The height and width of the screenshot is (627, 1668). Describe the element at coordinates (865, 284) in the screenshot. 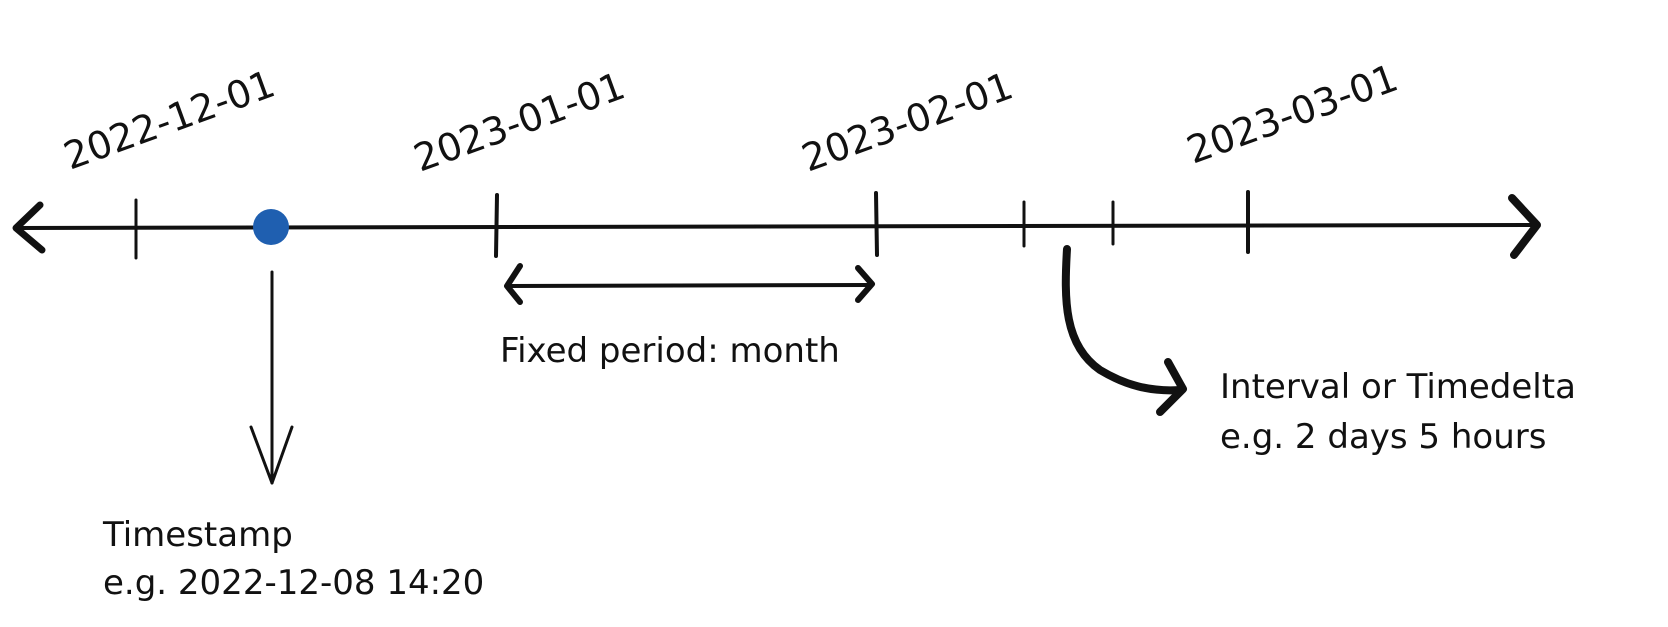

I see `period-arrow-right-head` at that location.